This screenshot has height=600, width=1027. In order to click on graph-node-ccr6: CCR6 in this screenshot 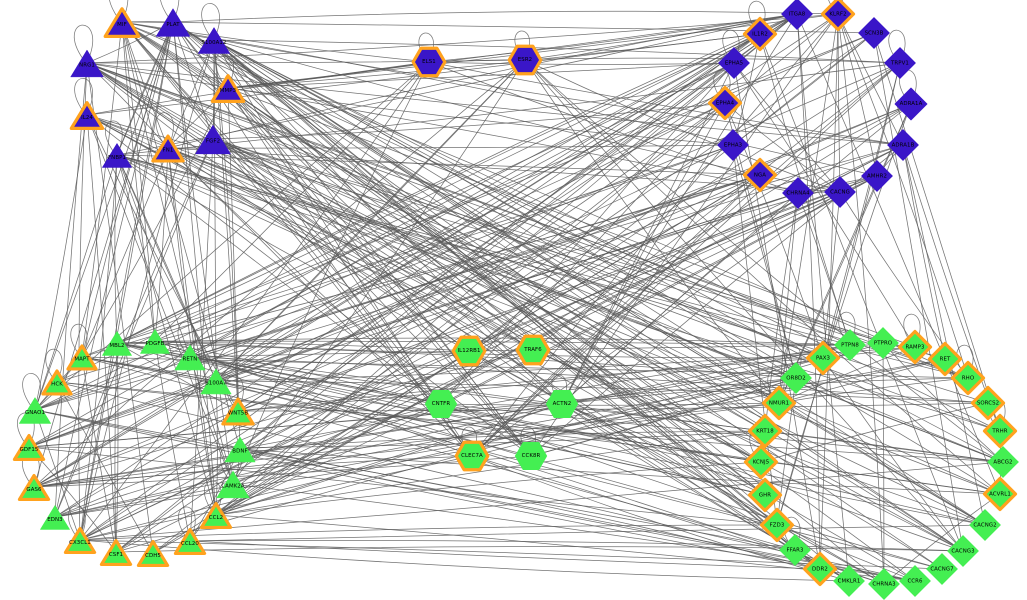, I will do `click(915, 581)`.